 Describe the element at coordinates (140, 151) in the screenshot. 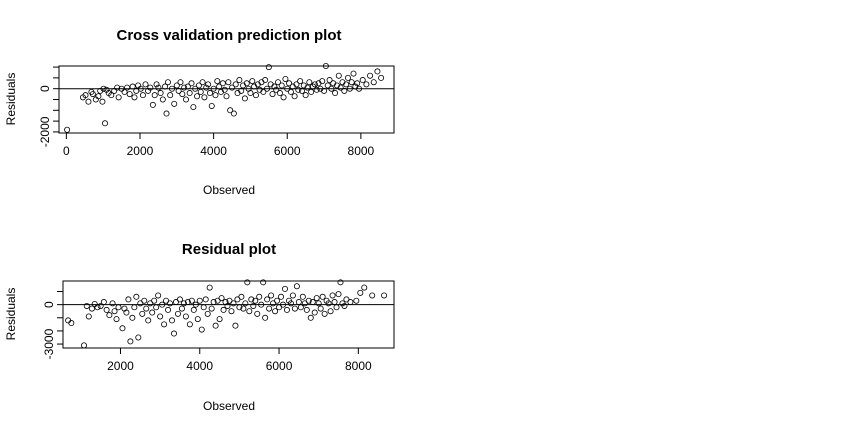

I see `cv-x-tick-label: 2000` at that location.